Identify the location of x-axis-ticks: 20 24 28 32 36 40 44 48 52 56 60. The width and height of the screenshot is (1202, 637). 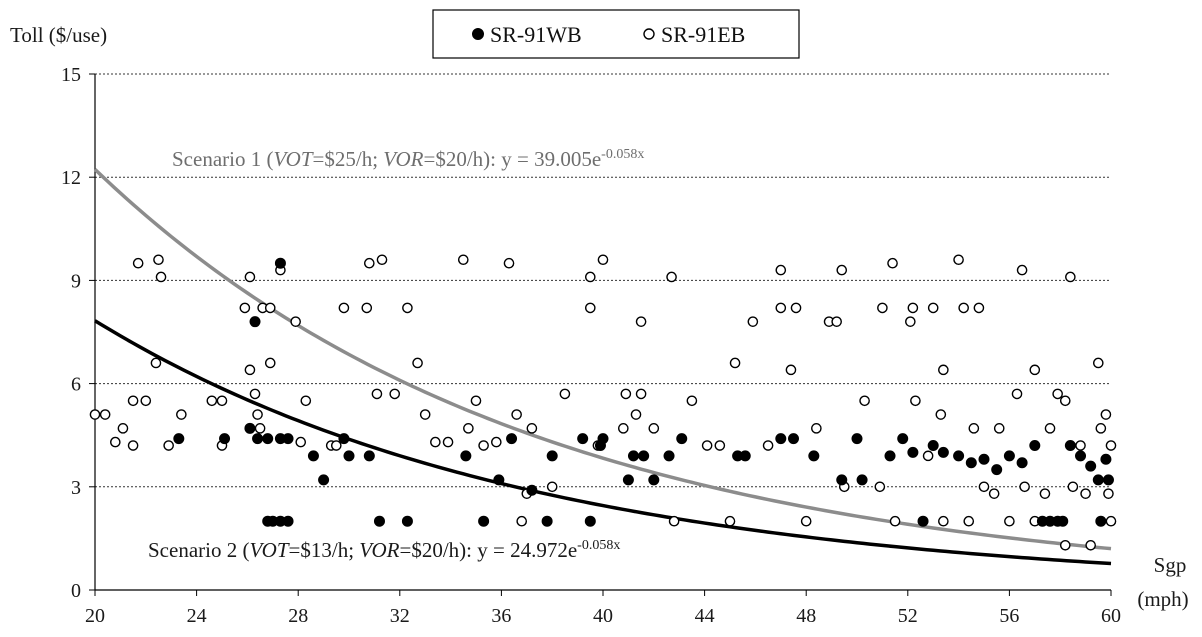
(603, 608).